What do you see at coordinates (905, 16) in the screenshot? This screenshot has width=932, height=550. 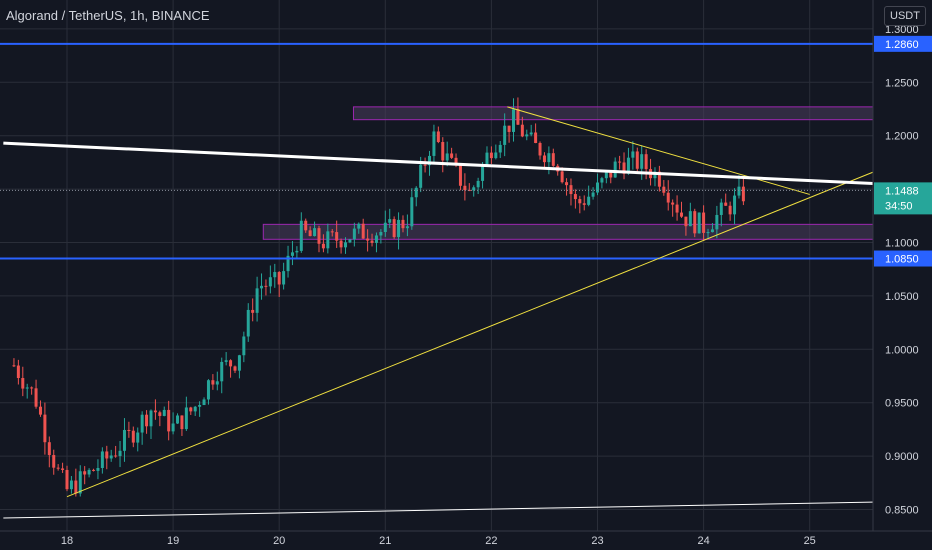 I see `currency-button: USDT` at bounding box center [905, 16].